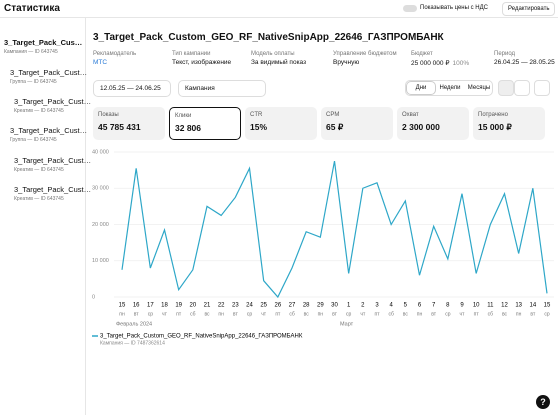 This screenshot has width=558, height=415. I want to click on x-tick-label: 20, so click(192, 306).